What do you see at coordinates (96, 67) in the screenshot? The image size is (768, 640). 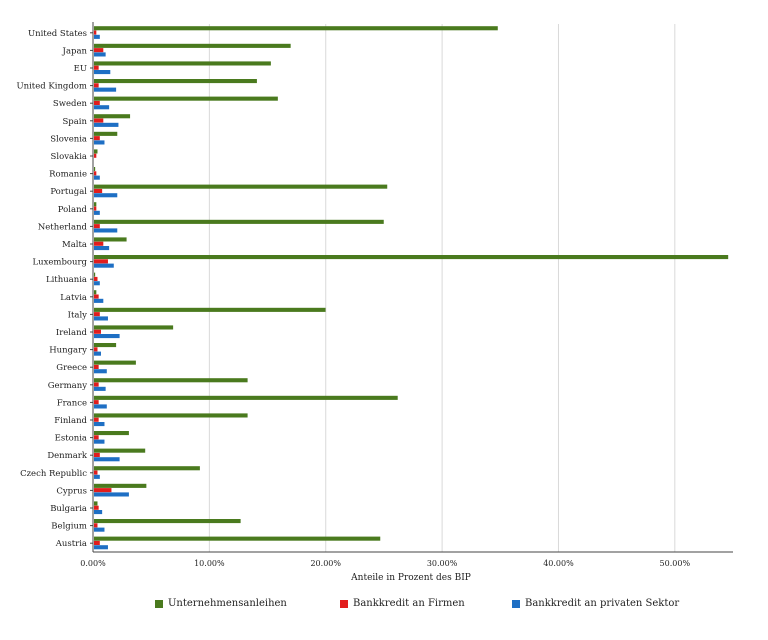 I see `bar-bankkredit-an-firmen-eu` at bounding box center [96, 67].